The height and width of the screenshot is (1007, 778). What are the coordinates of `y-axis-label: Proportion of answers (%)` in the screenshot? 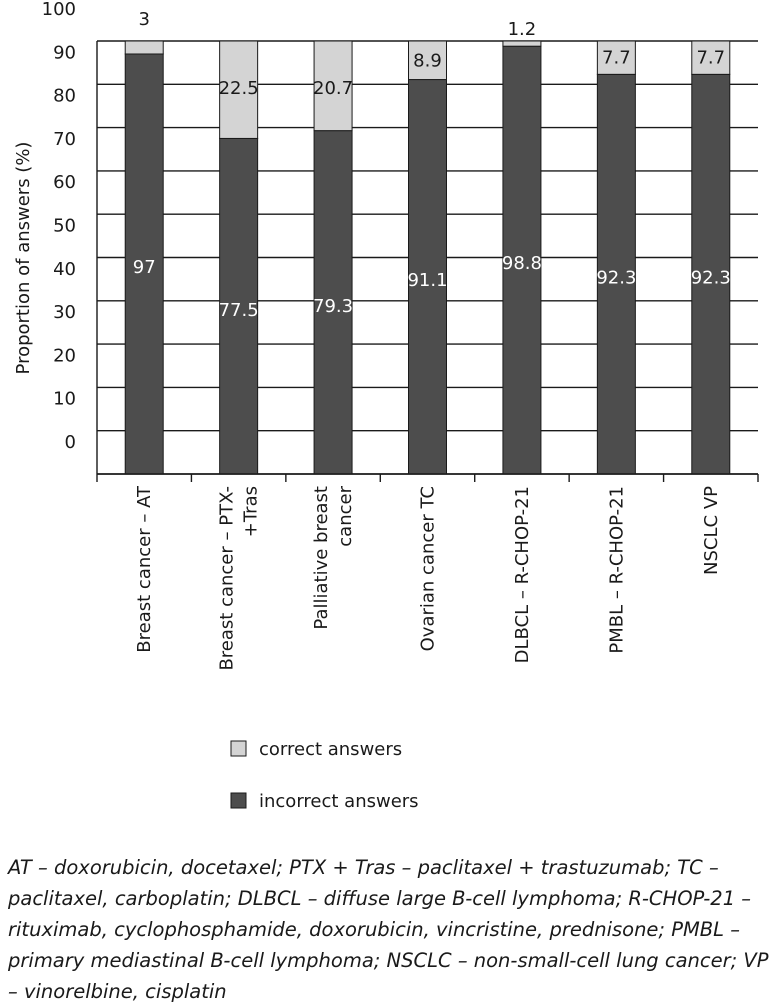 It's located at (23, 258).